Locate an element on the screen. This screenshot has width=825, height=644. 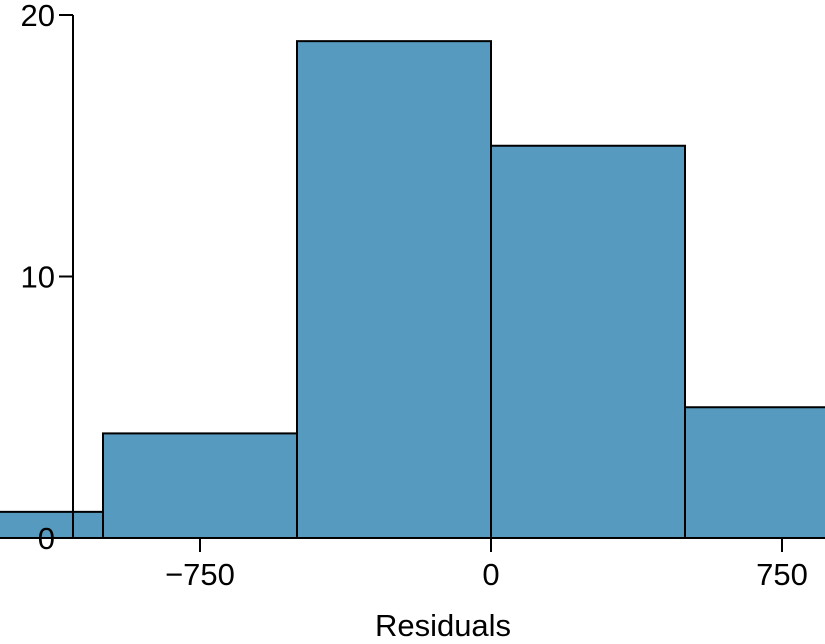
y-tick-label-0: 0 is located at coordinates (46, 538).